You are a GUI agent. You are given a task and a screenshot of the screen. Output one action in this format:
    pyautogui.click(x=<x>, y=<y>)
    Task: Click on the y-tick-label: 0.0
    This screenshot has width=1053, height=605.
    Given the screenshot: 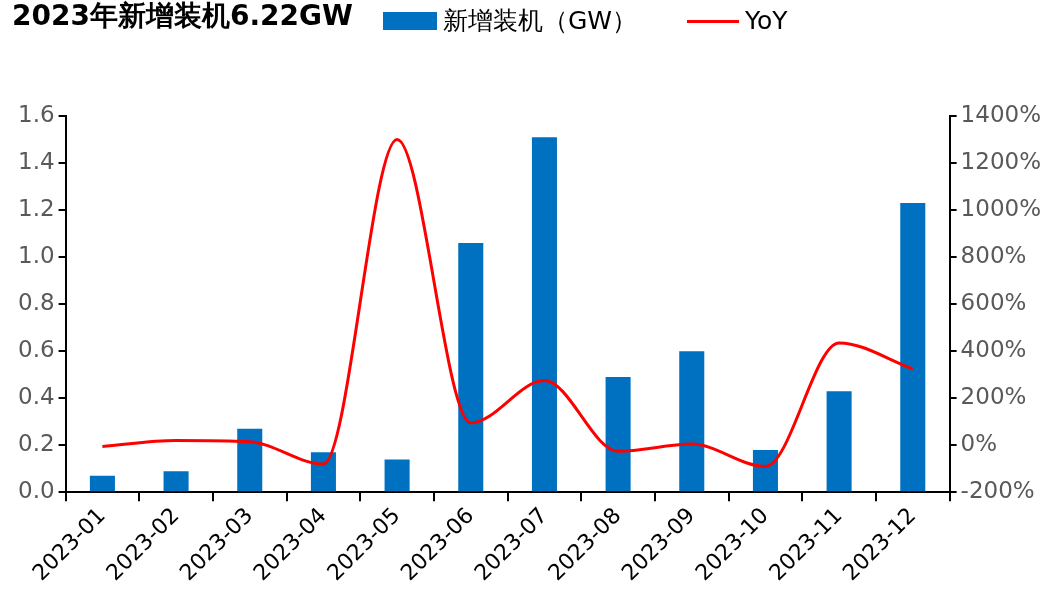 What is the action you would take?
    pyautogui.click(x=36, y=490)
    